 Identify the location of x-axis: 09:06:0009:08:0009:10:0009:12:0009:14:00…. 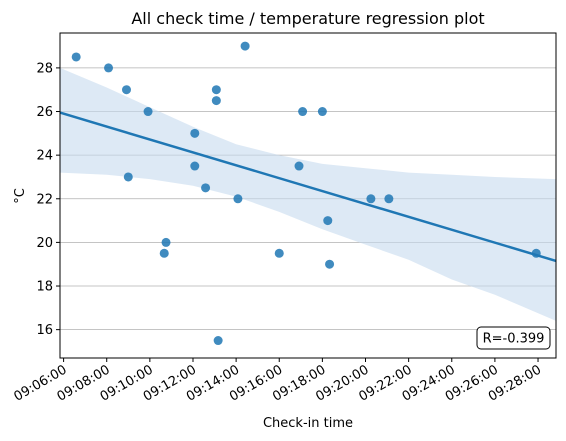
(278, 381).